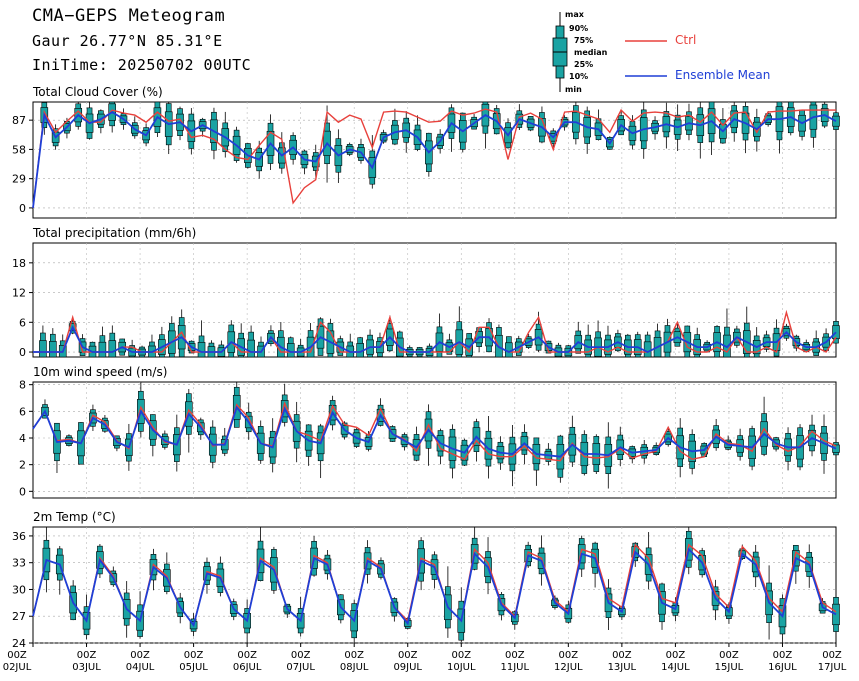  Describe the element at coordinates (19, 563) in the screenshot. I see `y-tick-label: 33` at that location.